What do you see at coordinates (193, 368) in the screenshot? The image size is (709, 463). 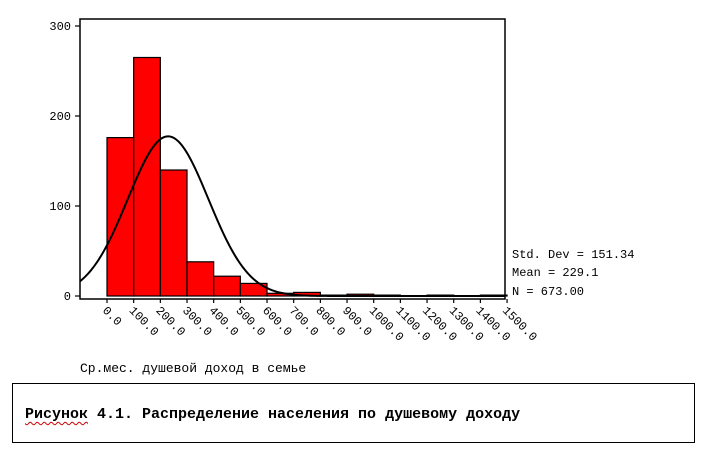 I see `x-axis-label: Ср.мес. душевой доход в семье` at bounding box center [193, 368].